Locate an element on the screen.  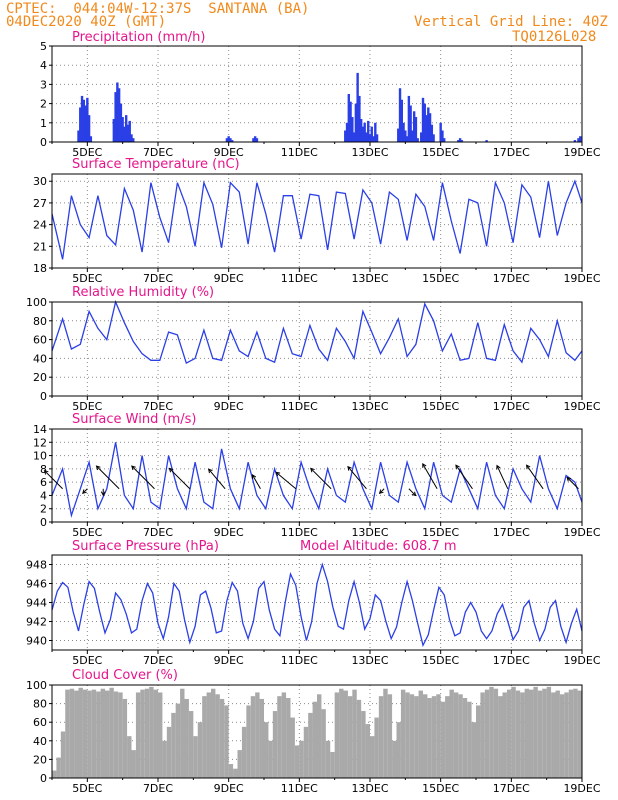
y-tick-label: 946 is located at coordinates (36, 584).